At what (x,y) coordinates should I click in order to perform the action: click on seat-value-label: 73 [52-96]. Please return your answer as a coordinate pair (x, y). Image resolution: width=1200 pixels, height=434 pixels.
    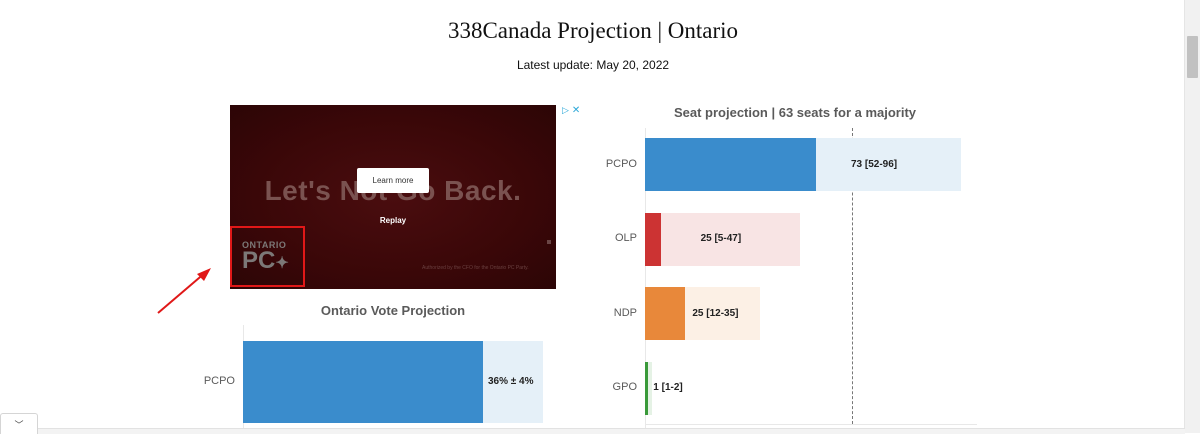
    Looking at the image, I should click on (874, 164).